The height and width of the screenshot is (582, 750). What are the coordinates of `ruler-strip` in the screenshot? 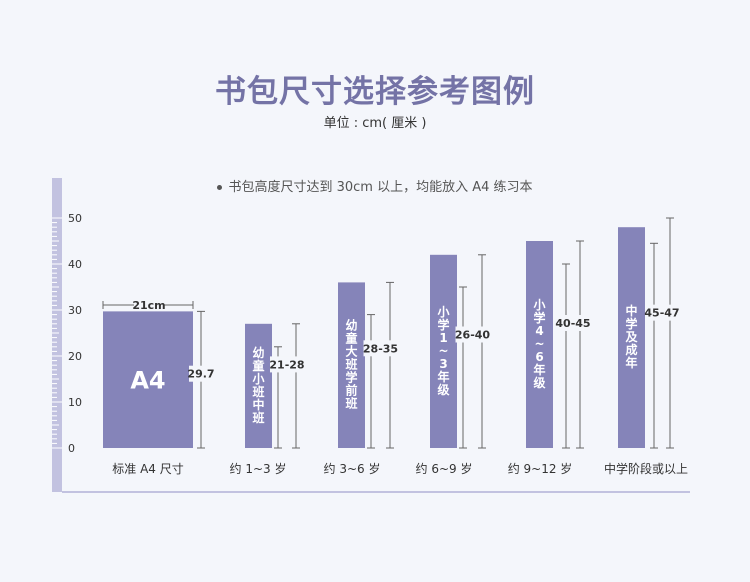 It's located at (57, 335).